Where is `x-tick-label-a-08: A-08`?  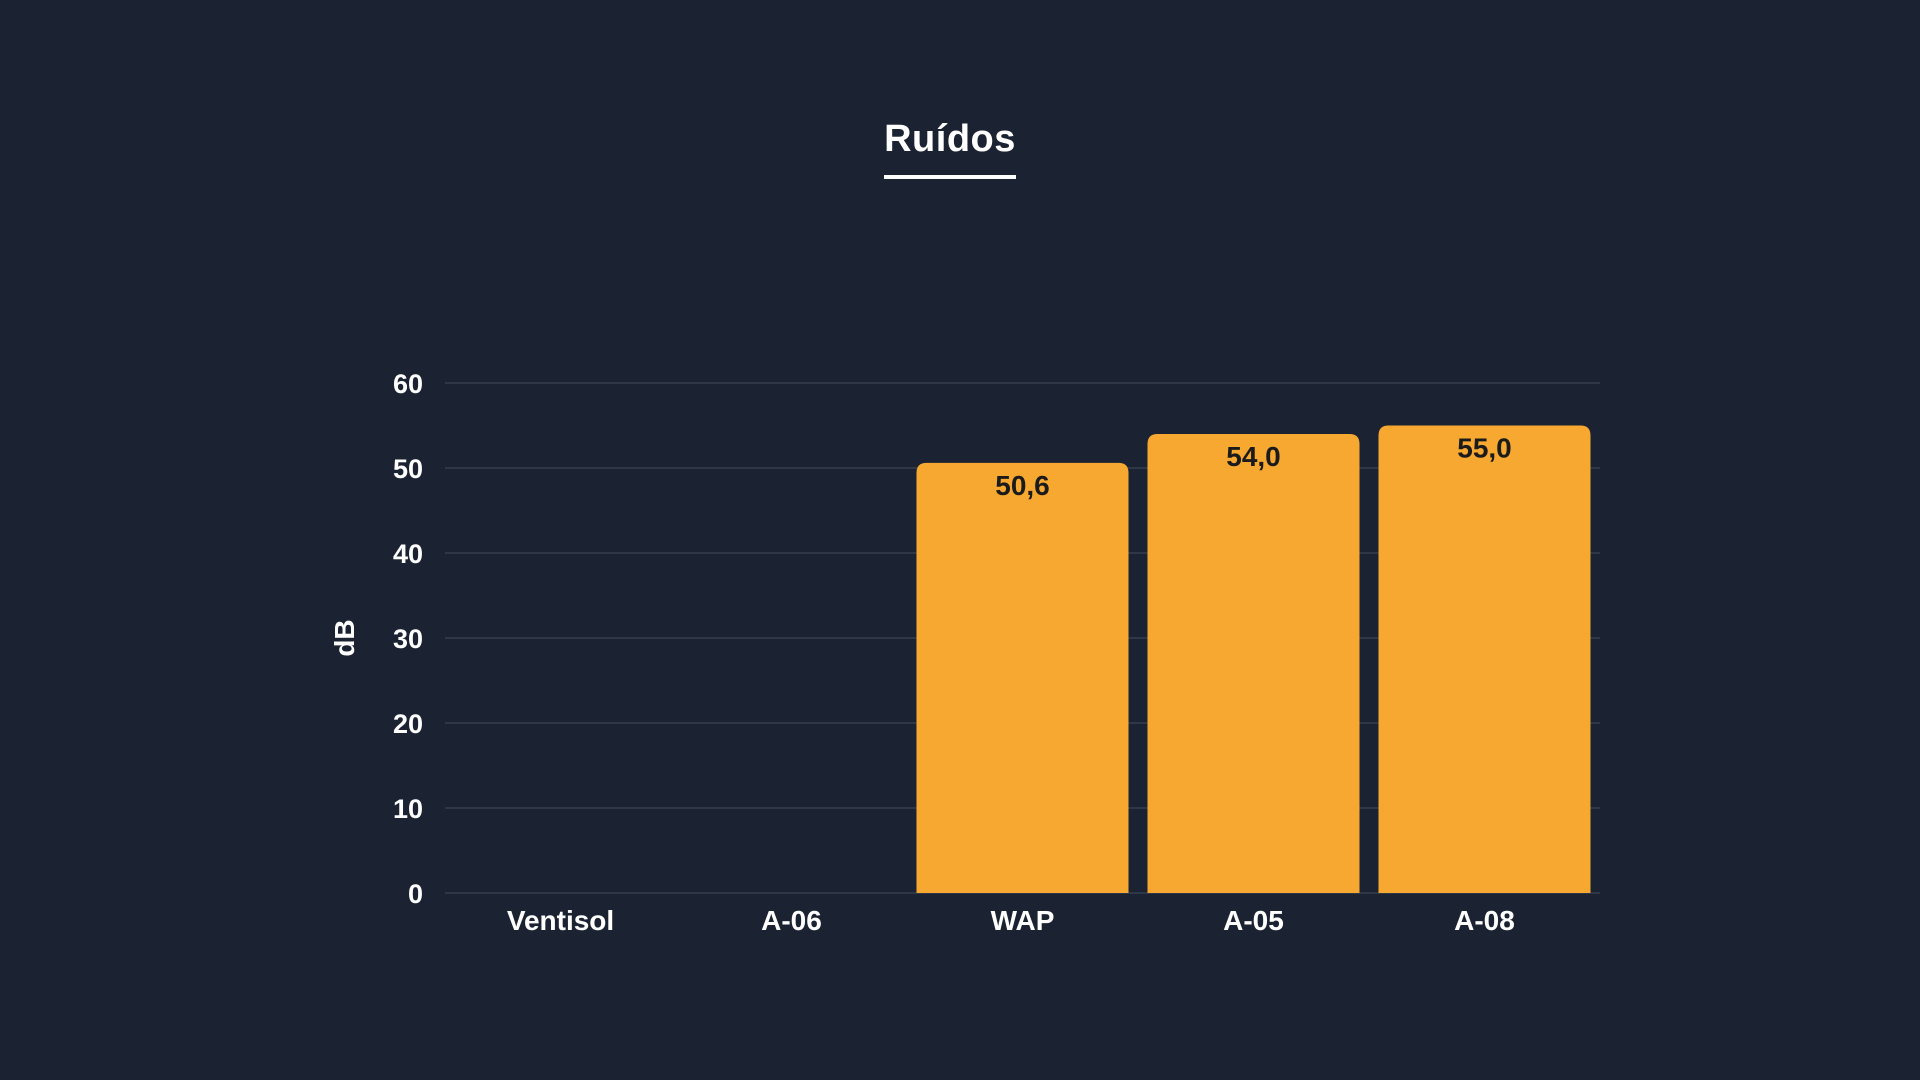
x-tick-label-a-08: A-08 is located at coordinates (1484, 920).